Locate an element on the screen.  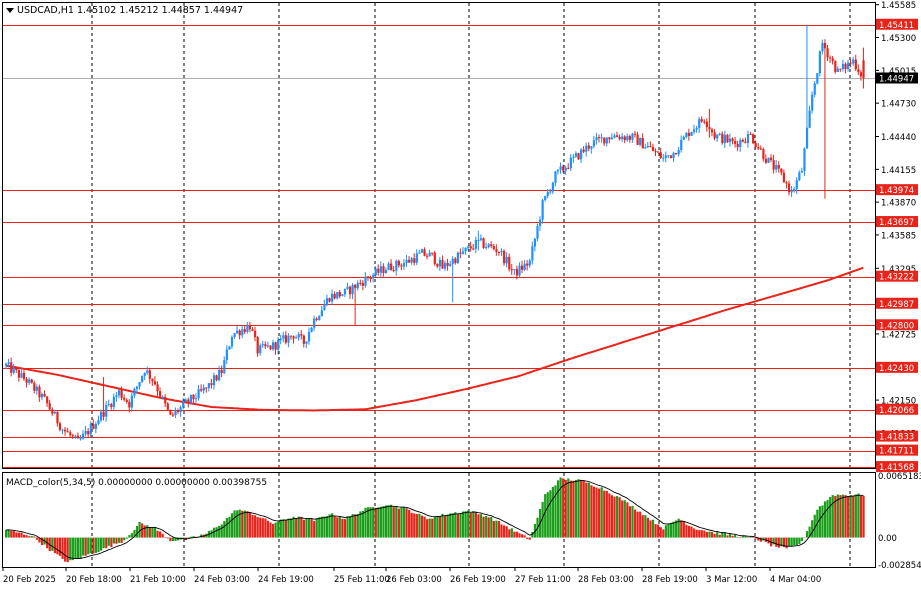
triangle-down-icon is located at coordinates (10, 10).